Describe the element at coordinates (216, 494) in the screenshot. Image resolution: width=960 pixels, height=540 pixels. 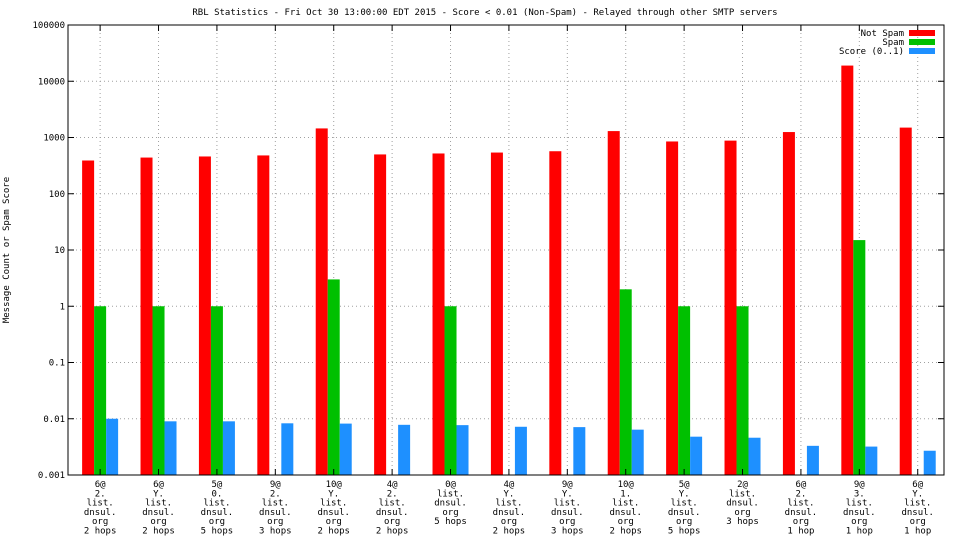
I see `x-category-label-line: 0.` at that location.